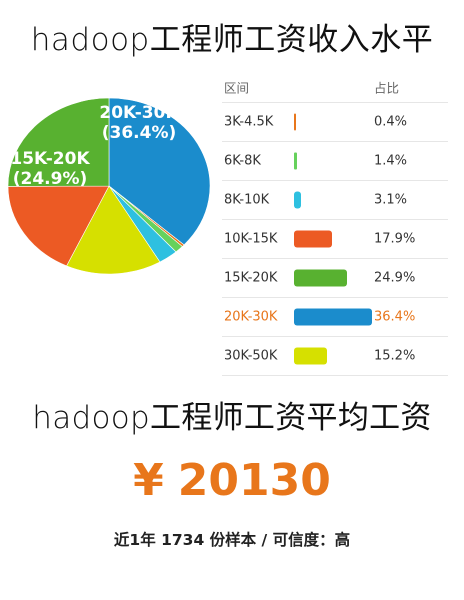 This screenshot has height=600, width=464. What do you see at coordinates (50, 179) in the screenshot?
I see `pie-slice-percent-label: (24.9%)` at bounding box center [50, 179].